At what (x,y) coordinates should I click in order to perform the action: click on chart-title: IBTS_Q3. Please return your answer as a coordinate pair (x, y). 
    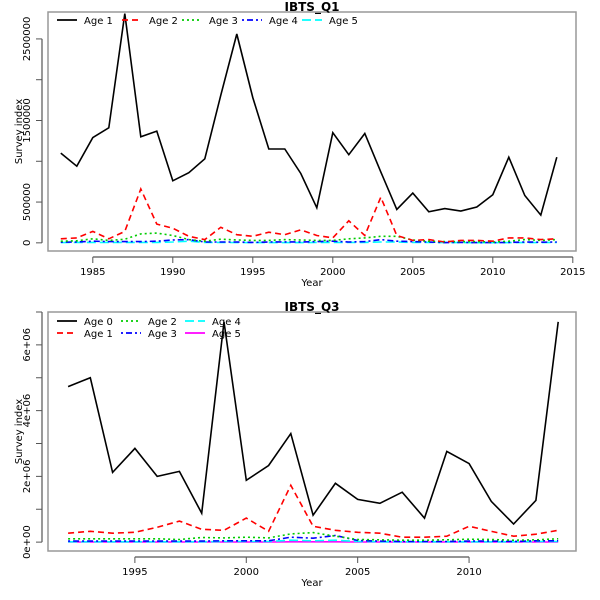
    Looking at the image, I should click on (312, 307).